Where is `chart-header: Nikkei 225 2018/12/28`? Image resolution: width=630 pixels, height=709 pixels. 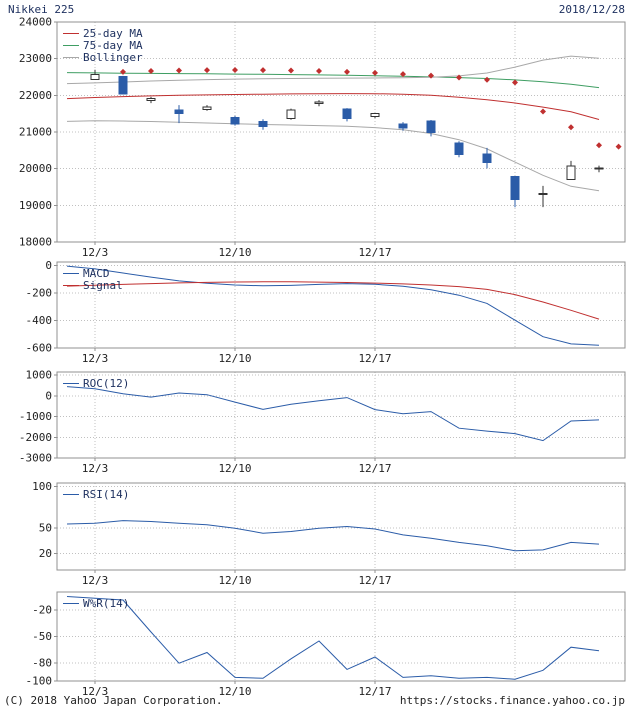
chart-header: Nikkei 225 2018/12/28 is located at coordinates (315, 9).